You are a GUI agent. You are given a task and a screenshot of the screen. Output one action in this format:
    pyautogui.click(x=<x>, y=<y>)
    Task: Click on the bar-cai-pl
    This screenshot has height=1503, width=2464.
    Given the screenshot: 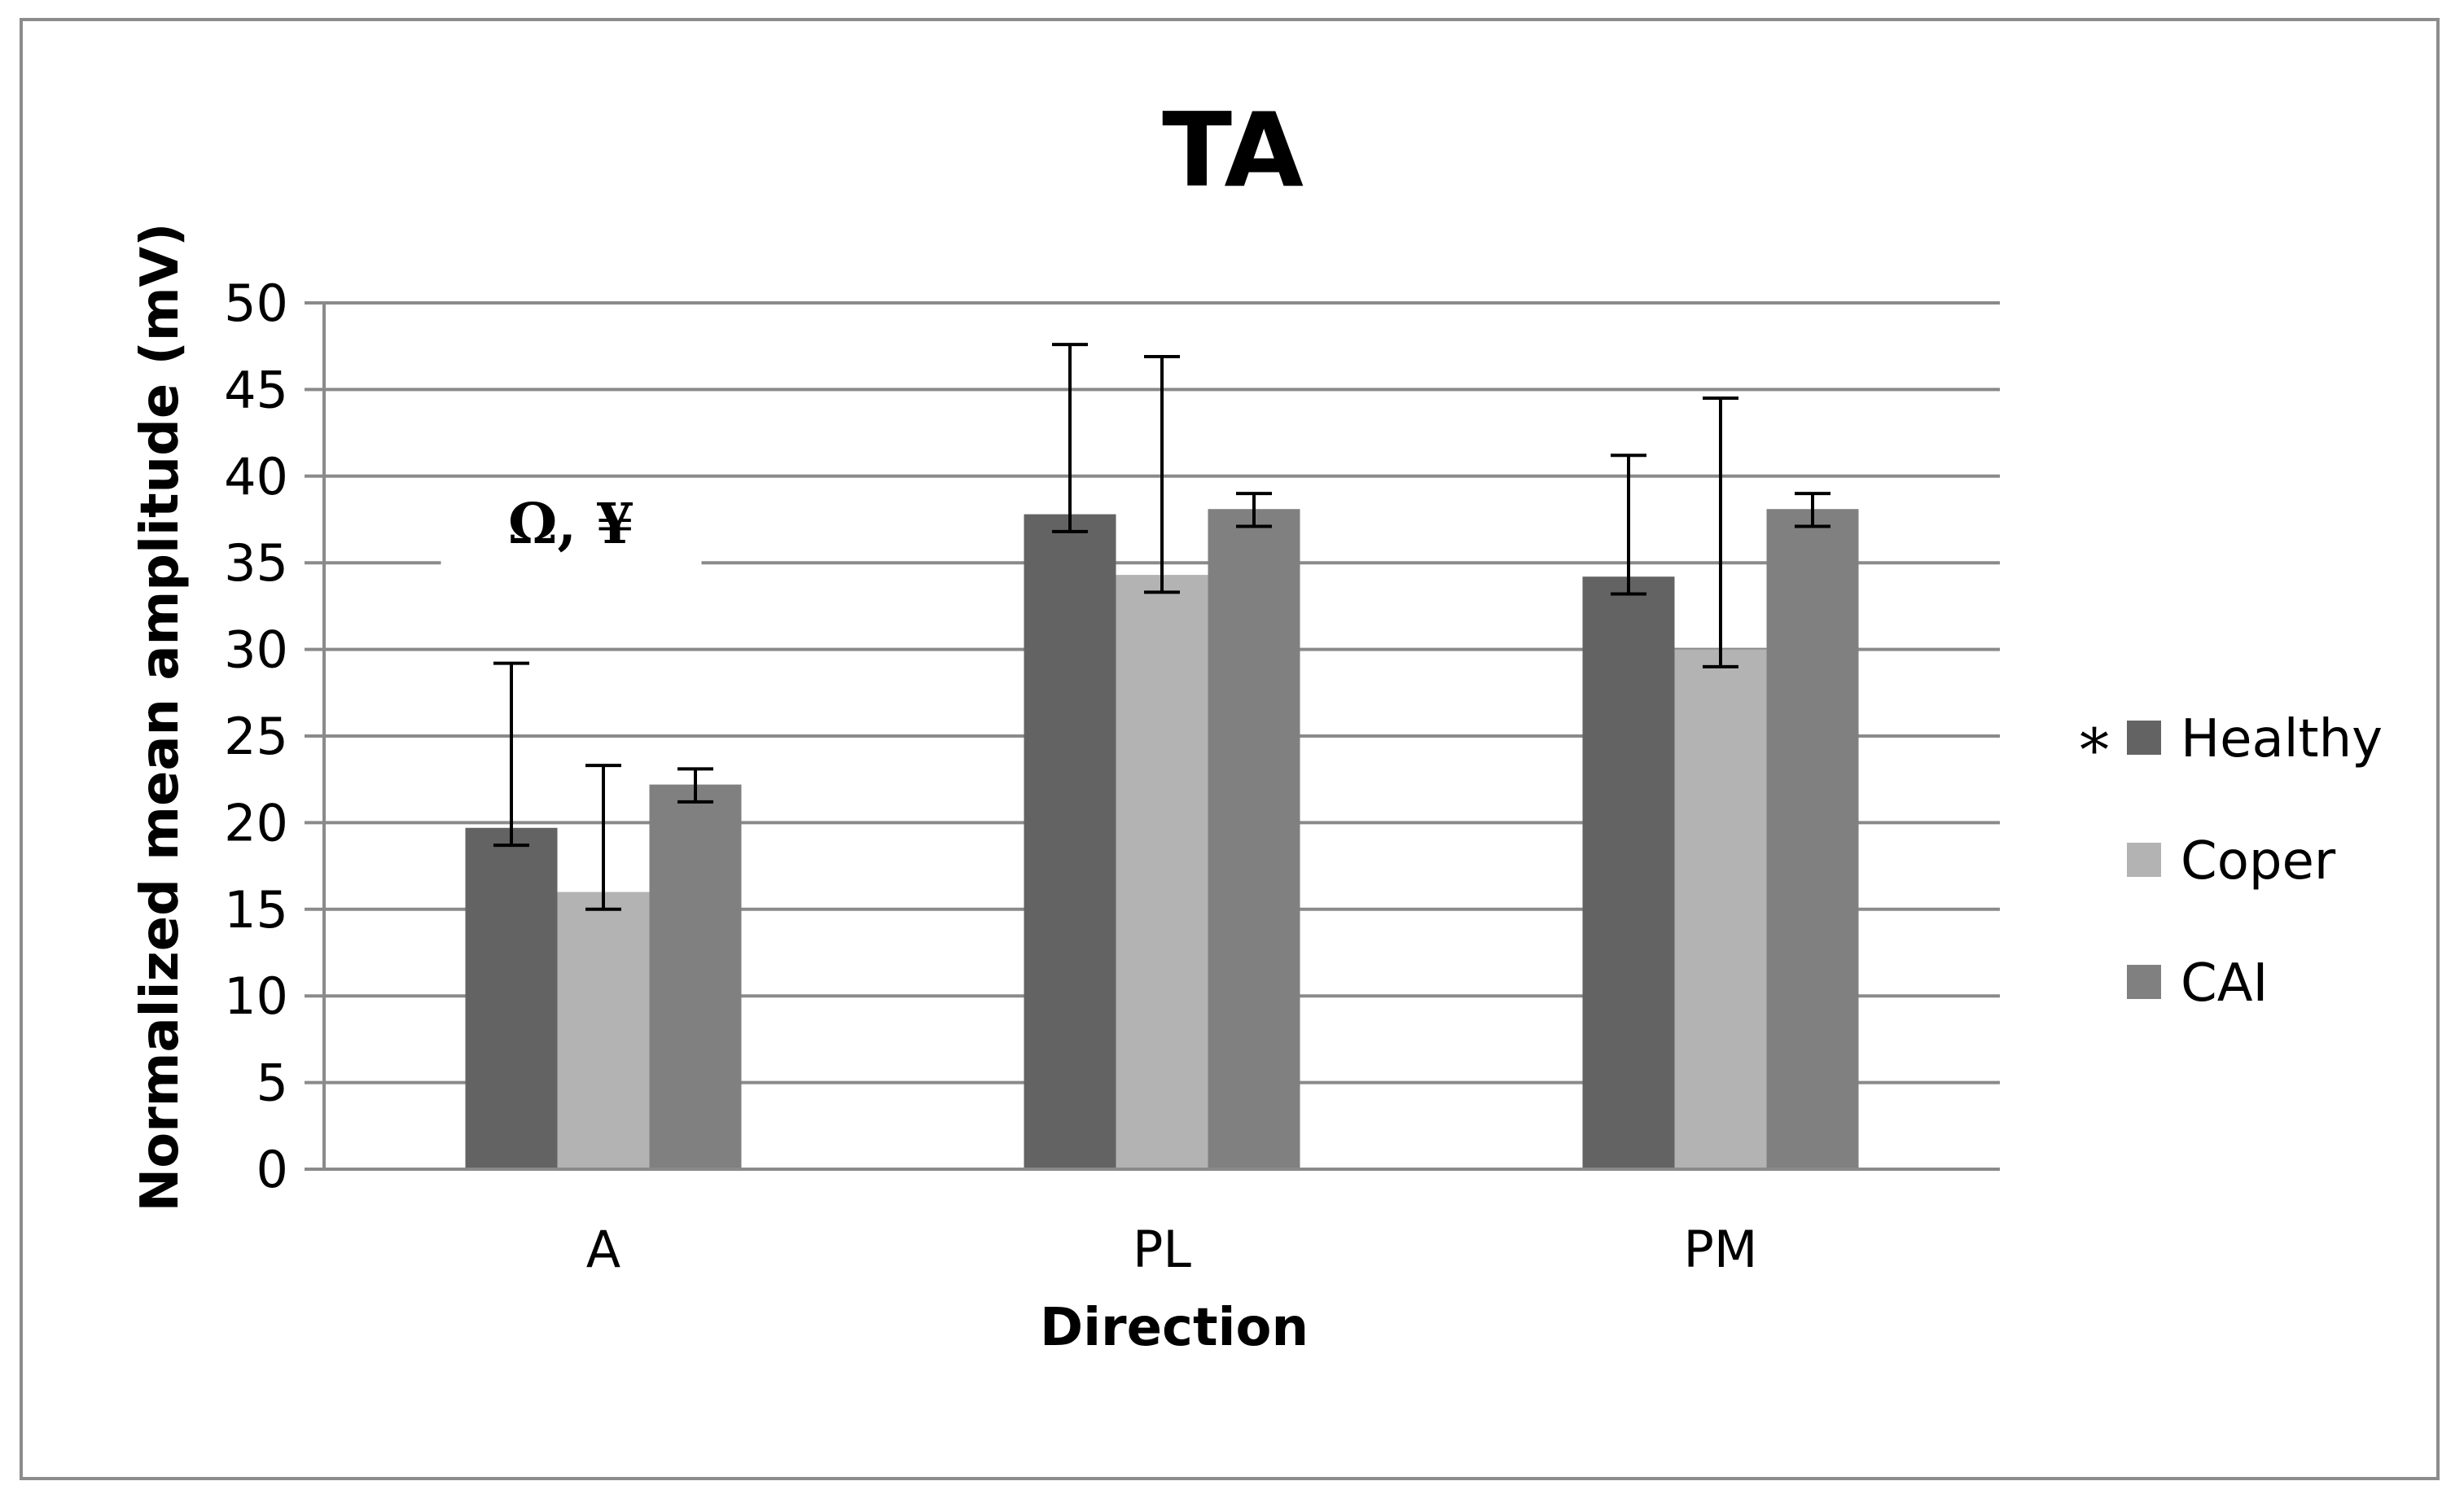 What is the action you would take?
    pyautogui.click(x=1254, y=839)
    